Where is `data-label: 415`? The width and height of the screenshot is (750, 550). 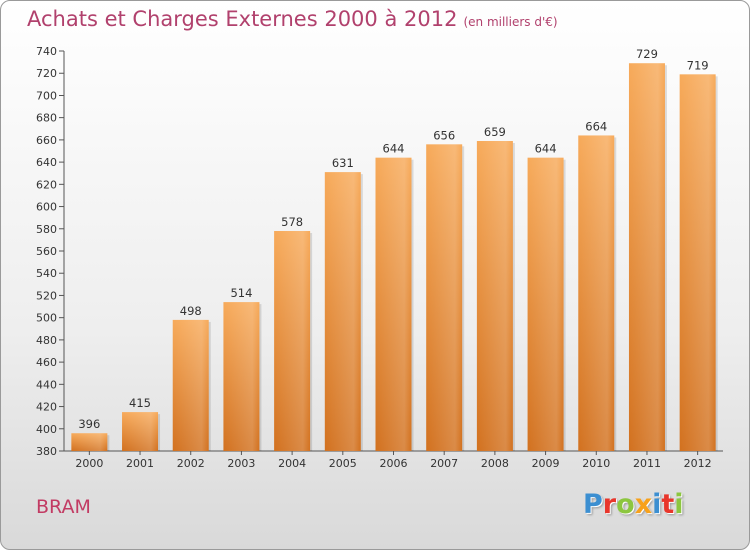
data-label: 415 is located at coordinates (140, 403).